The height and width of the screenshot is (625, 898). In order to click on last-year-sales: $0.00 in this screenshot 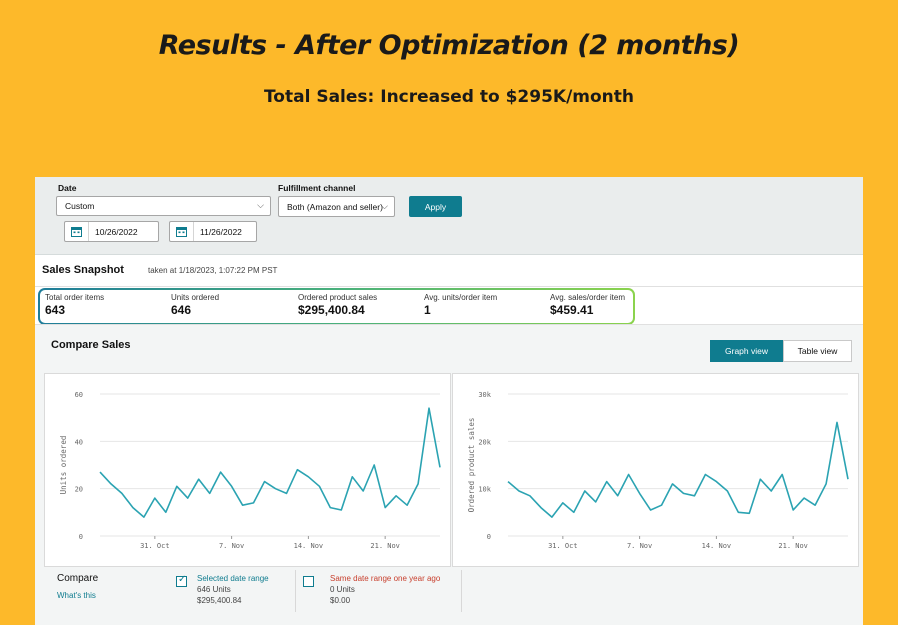, I will do `click(340, 600)`.